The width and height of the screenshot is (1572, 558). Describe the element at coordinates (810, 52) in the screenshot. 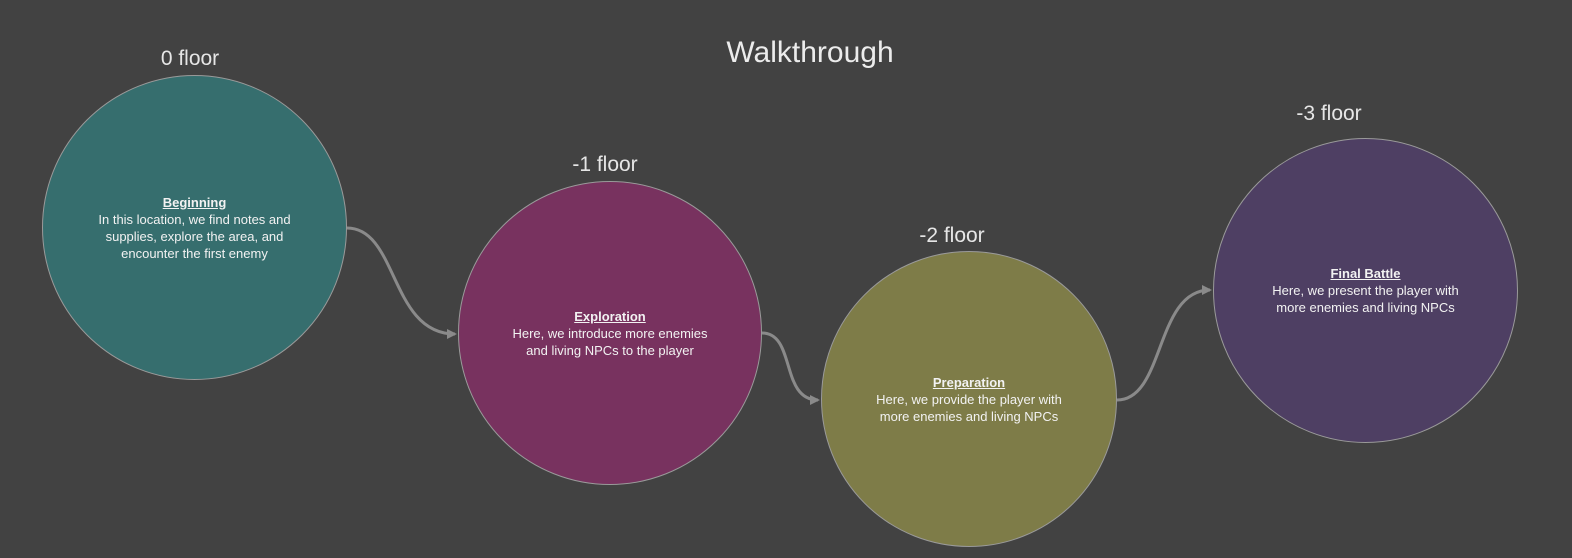

I see `diagram-title: Walkthrough` at that location.